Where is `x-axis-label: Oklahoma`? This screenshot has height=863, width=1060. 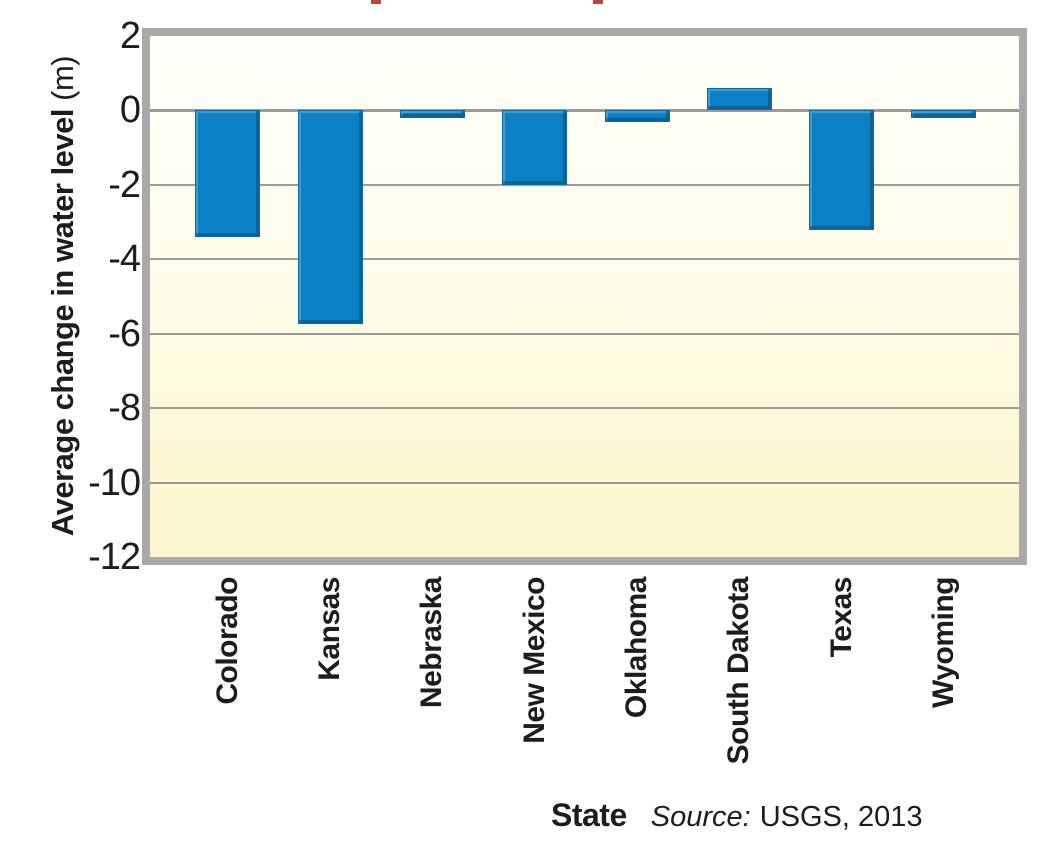
x-axis-label: Oklahoma is located at coordinates (636, 648).